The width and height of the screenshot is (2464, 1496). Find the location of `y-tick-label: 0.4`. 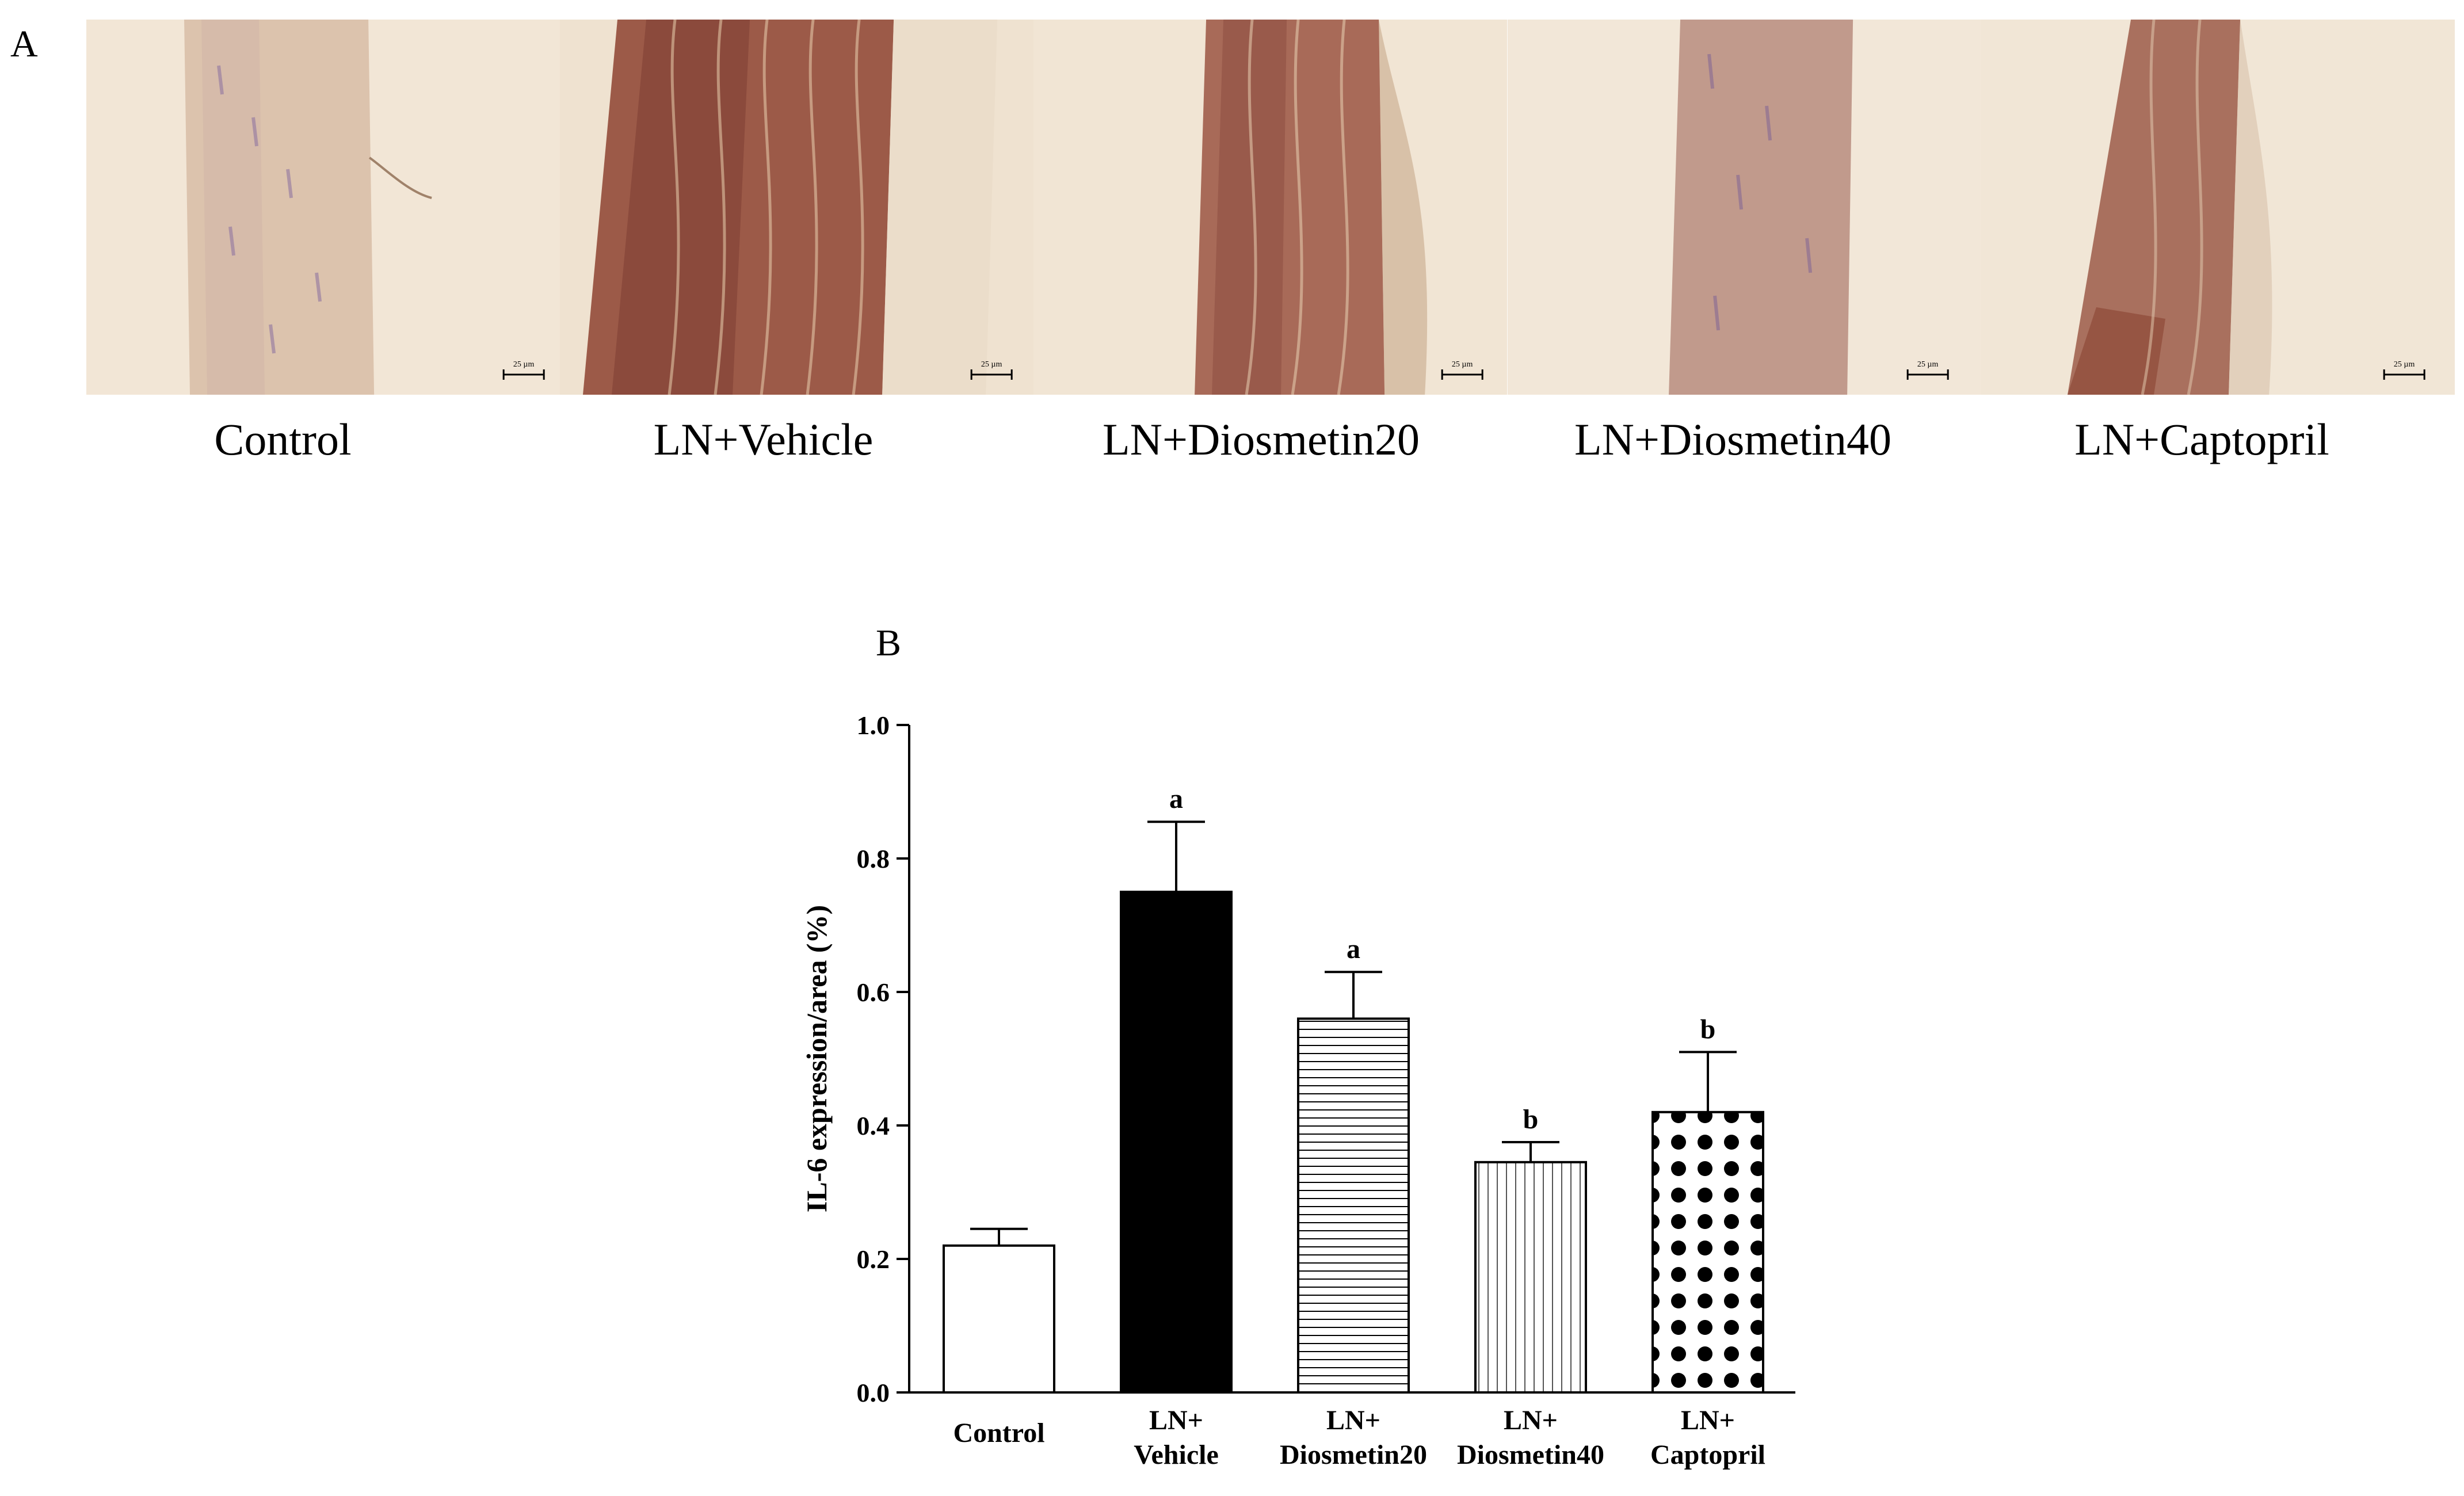

y-tick-label: 0.4 is located at coordinates (873, 1125).